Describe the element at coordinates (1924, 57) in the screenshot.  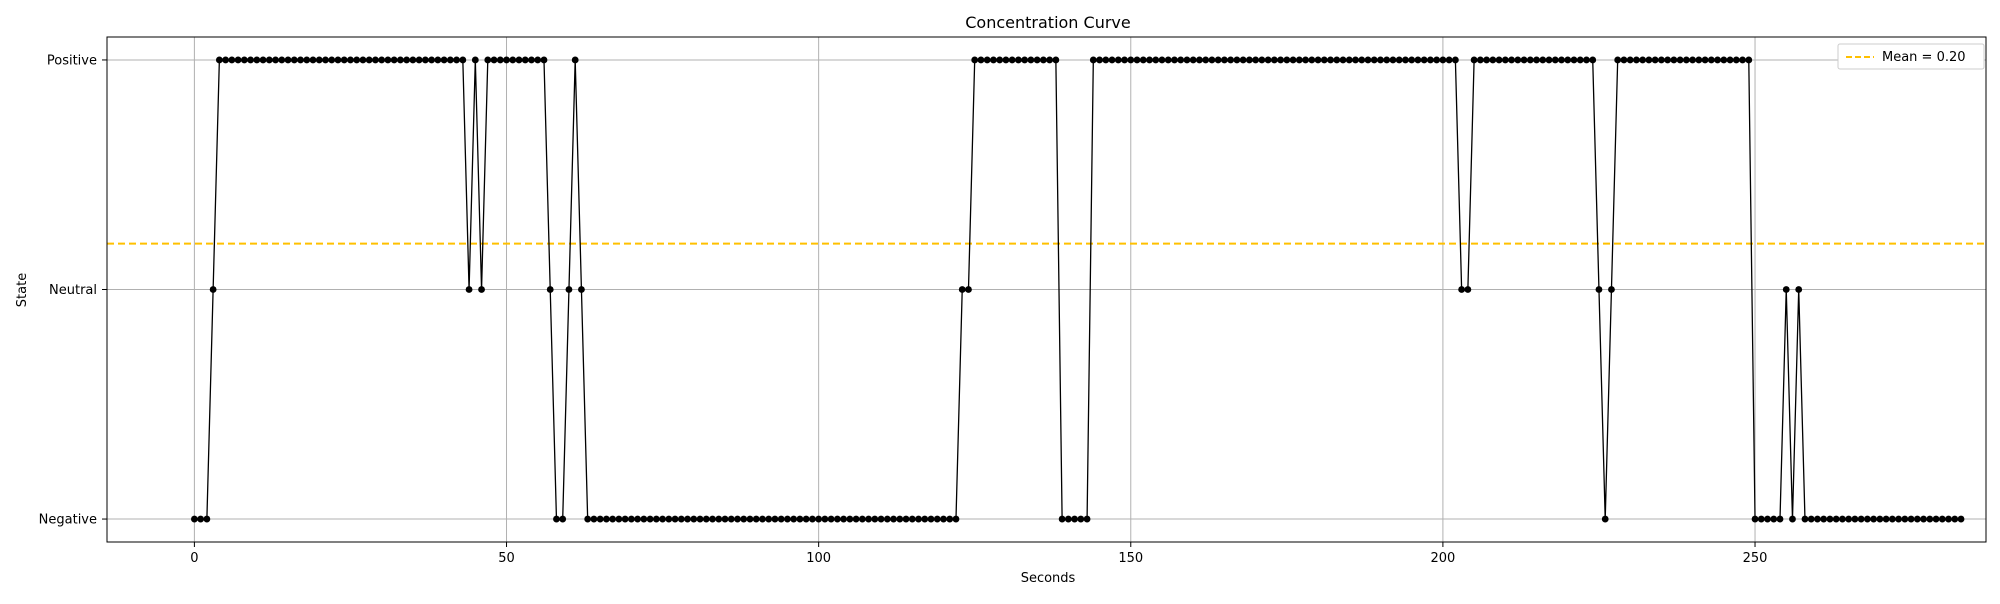
I see `legend-mean-label: Mean = 0.20` at that location.